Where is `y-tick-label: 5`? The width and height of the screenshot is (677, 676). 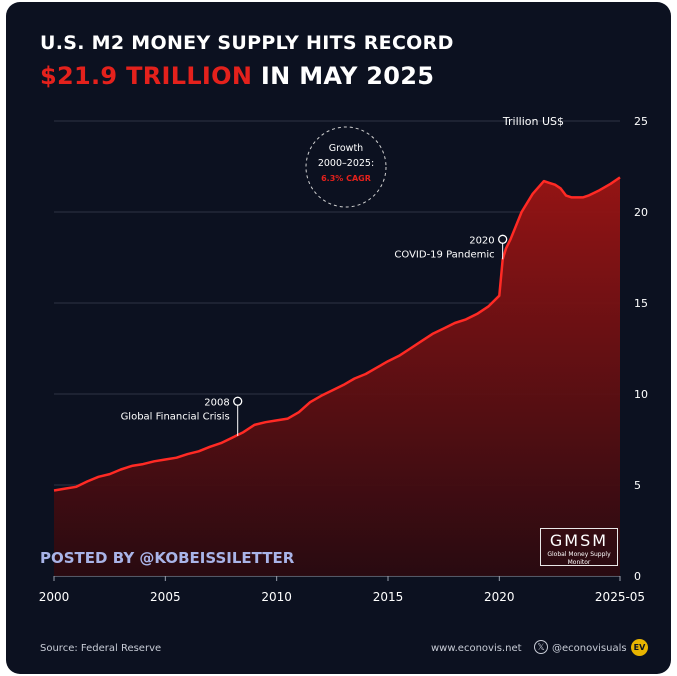 y-tick-label: 5 is located at coordinates (637, 485).